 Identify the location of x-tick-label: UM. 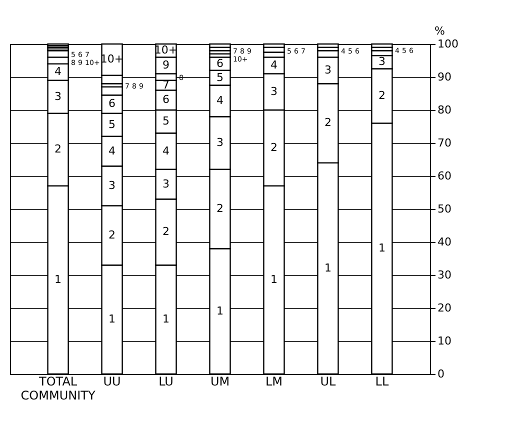
(220, 381).